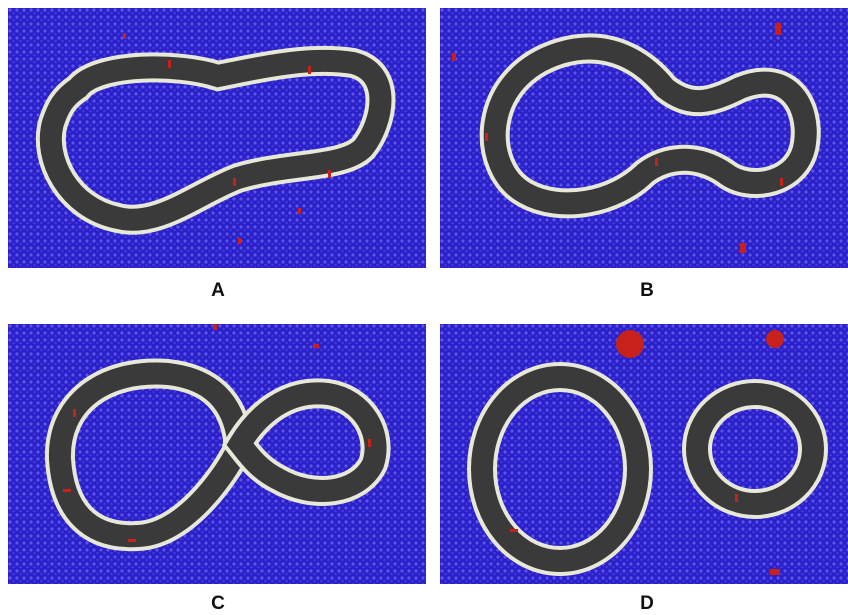  What do you see at coordinates (218, 290) in the screenshot?
I see `panel-a-label: A` at bounding box center [218, 290].